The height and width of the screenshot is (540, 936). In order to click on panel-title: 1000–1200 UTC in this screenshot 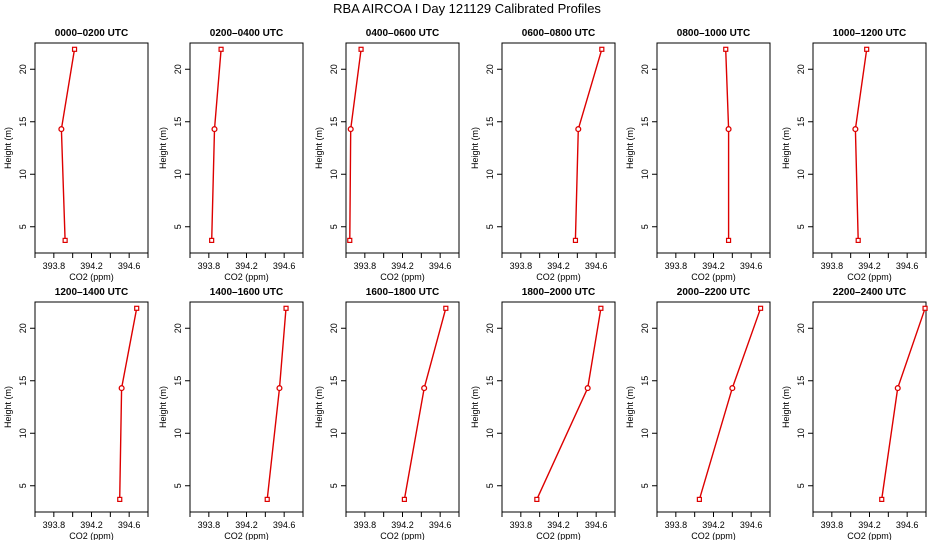, I will do `click(869, 33)`.